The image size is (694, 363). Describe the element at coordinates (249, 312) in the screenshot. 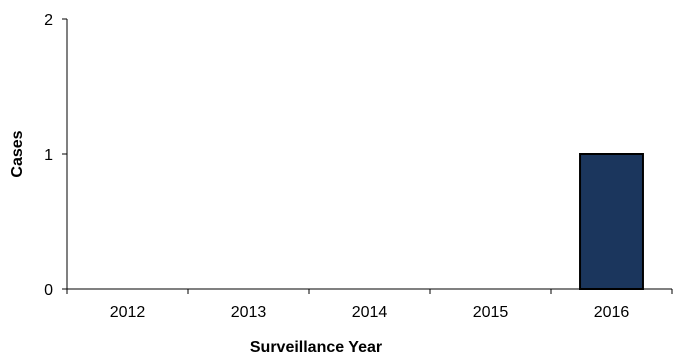

I see `x-tick-label: 2013` at that location.